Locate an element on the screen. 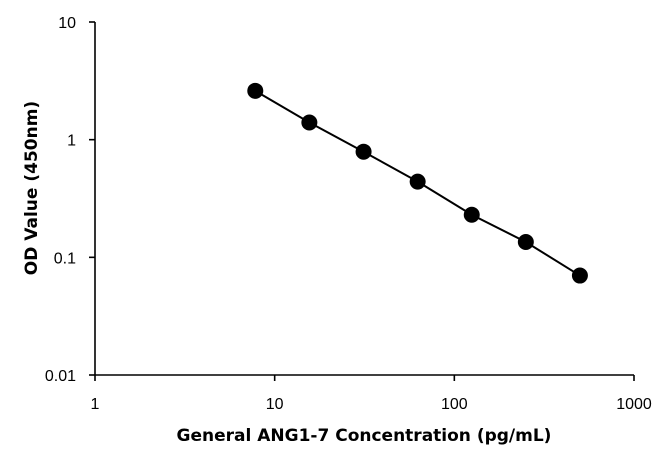  y-axis-ticks: 0.01 0.1 1 10 is located at coordinates (70, 200).